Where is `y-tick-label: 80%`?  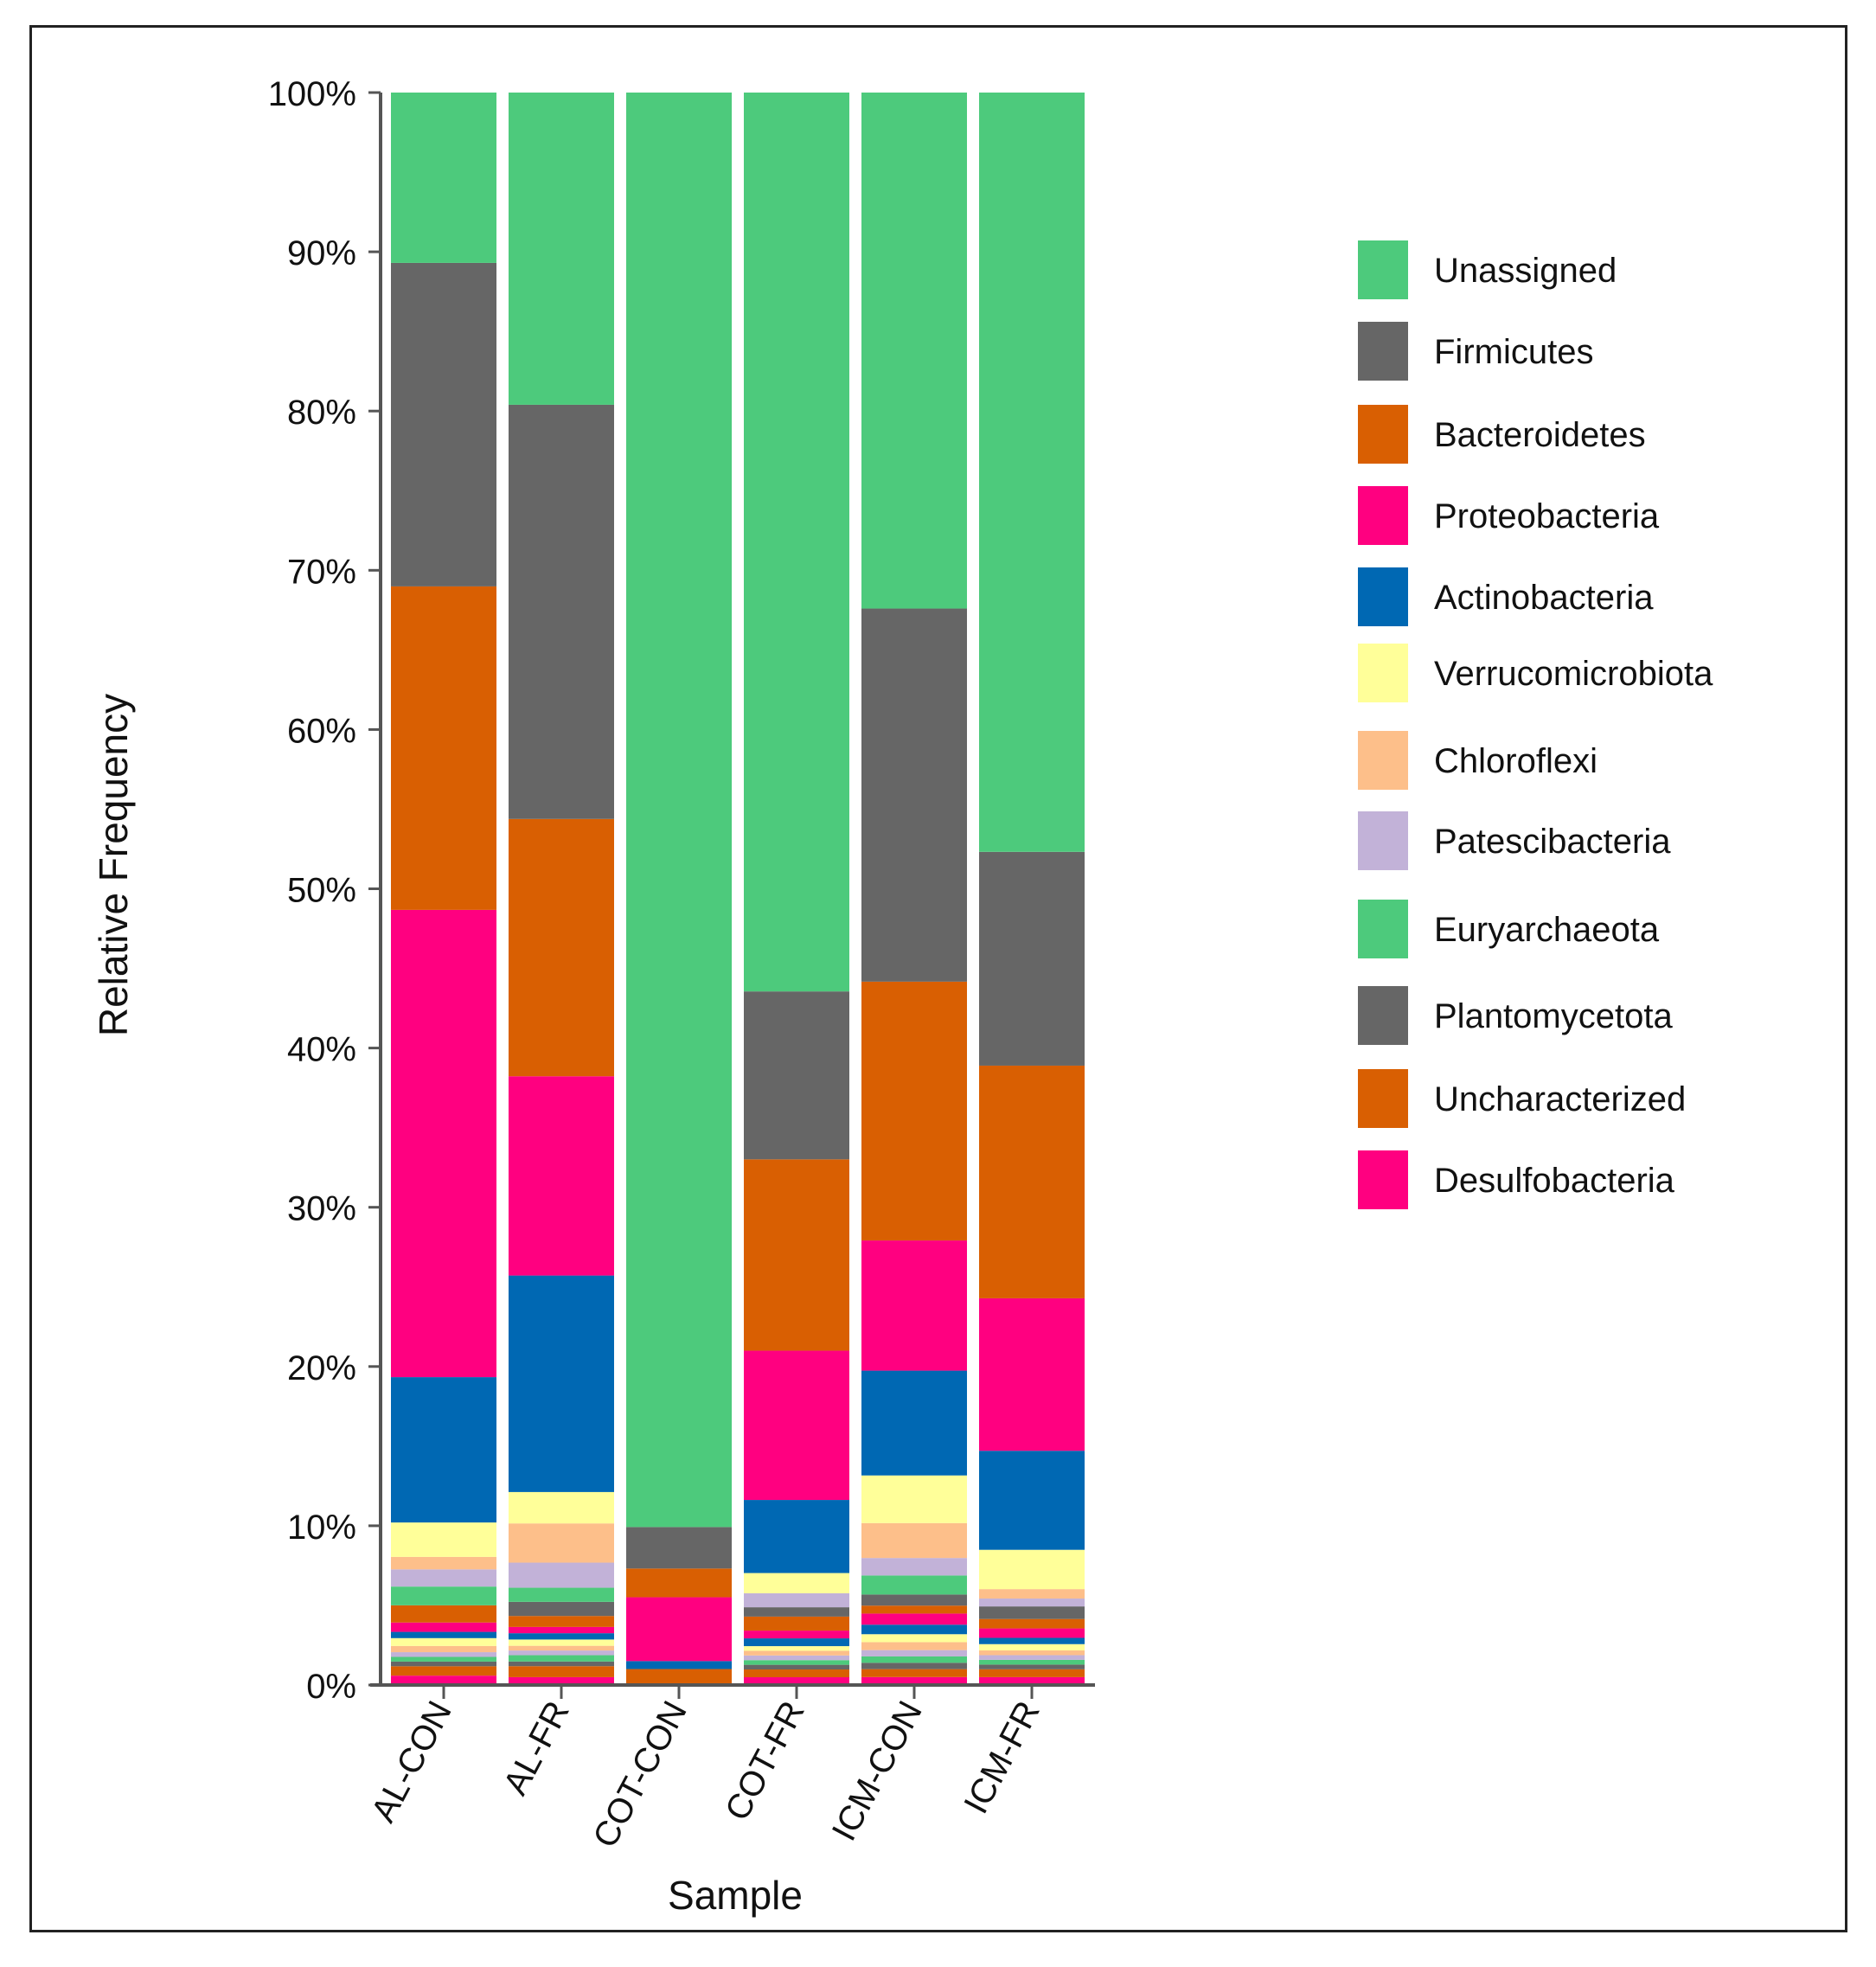 y-tick-label: 80% is located at coordinates (322, 413).